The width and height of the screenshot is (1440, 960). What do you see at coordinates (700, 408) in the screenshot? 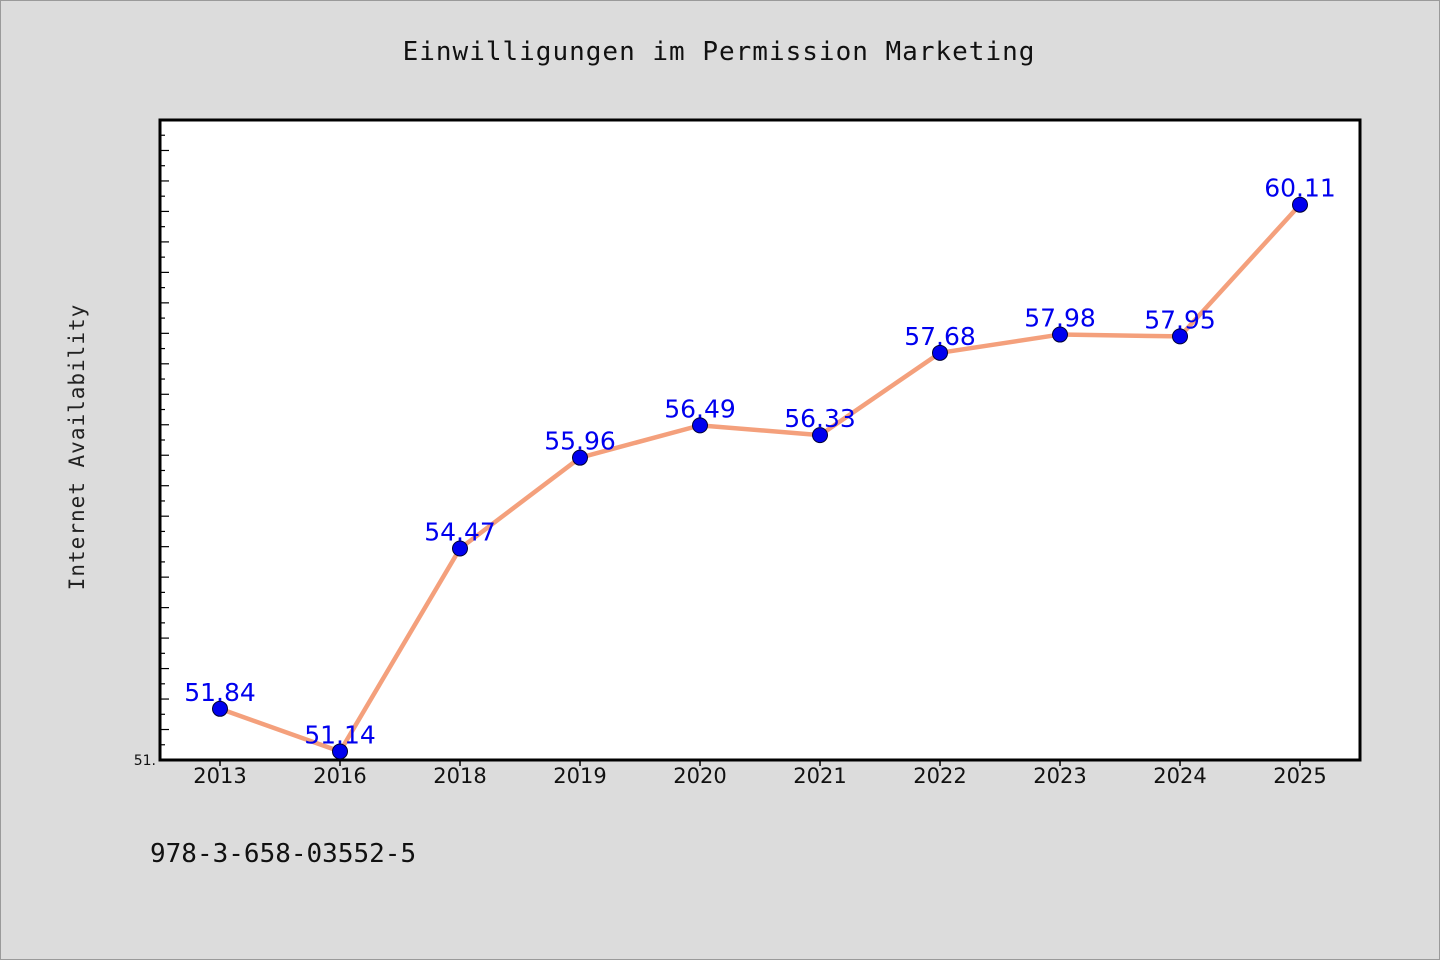
I see `data-value-label: 56.49` at bounding box center [700, 408].